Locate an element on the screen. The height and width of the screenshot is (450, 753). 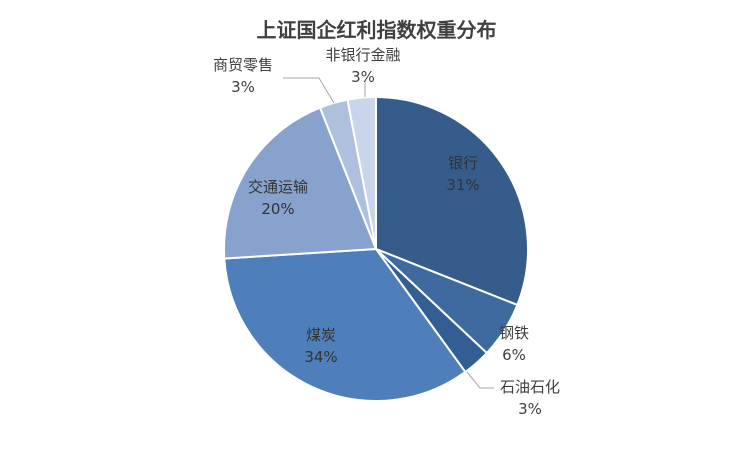
slice-label-4: 煤炭 is located at coordinates (321, 335).